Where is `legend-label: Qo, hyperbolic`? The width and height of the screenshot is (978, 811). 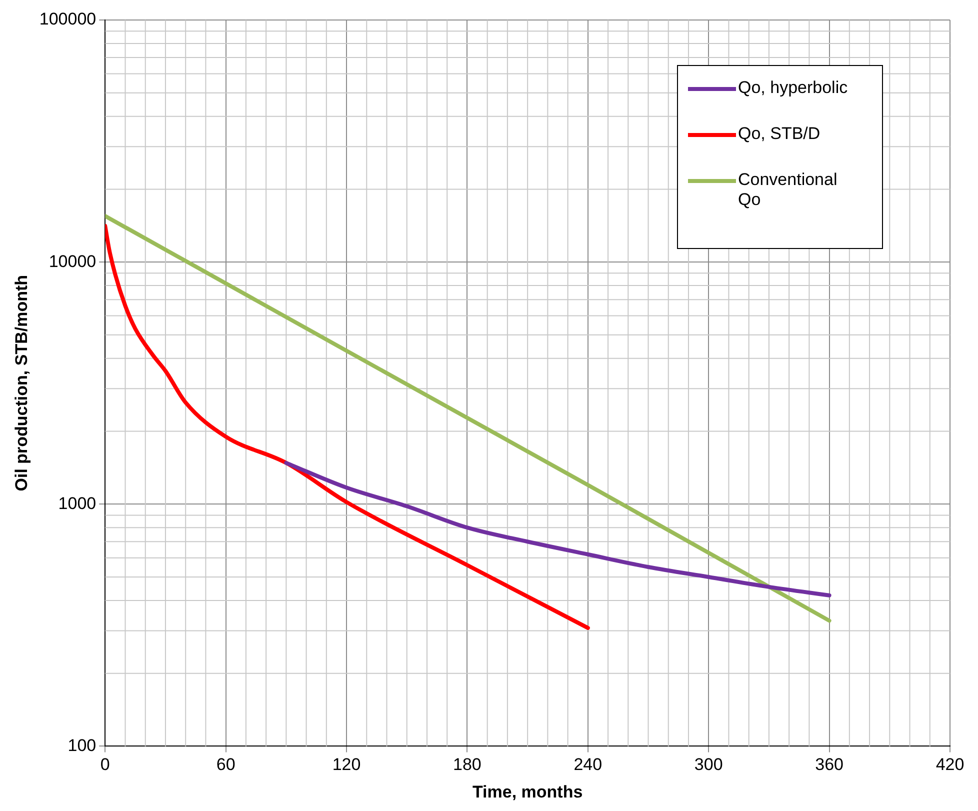
legend-label: Qo, hyperbolic is located at coordinates (793, 88).